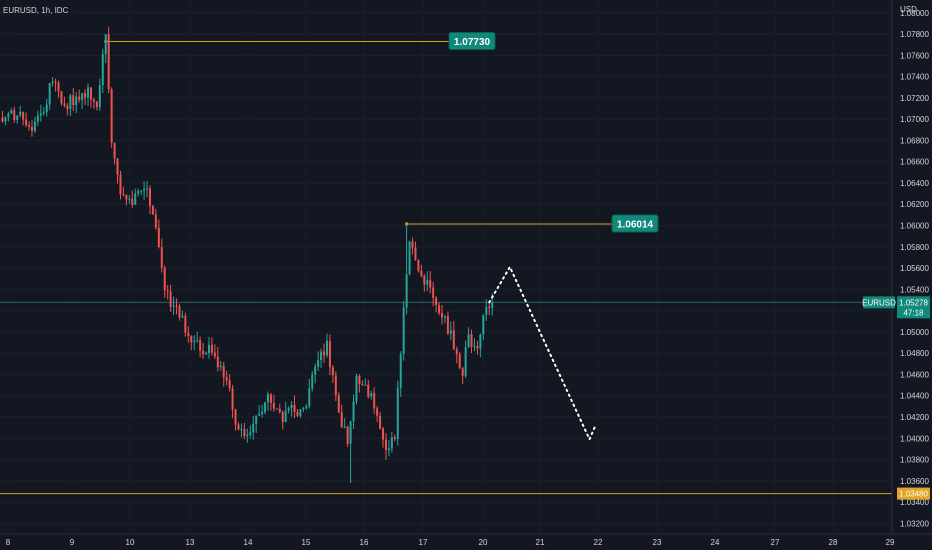  What do you see at coordinates (914, 34) in the screenshot?
I see `price-tick-label: 1.07800` at bounding box center [914, 34].